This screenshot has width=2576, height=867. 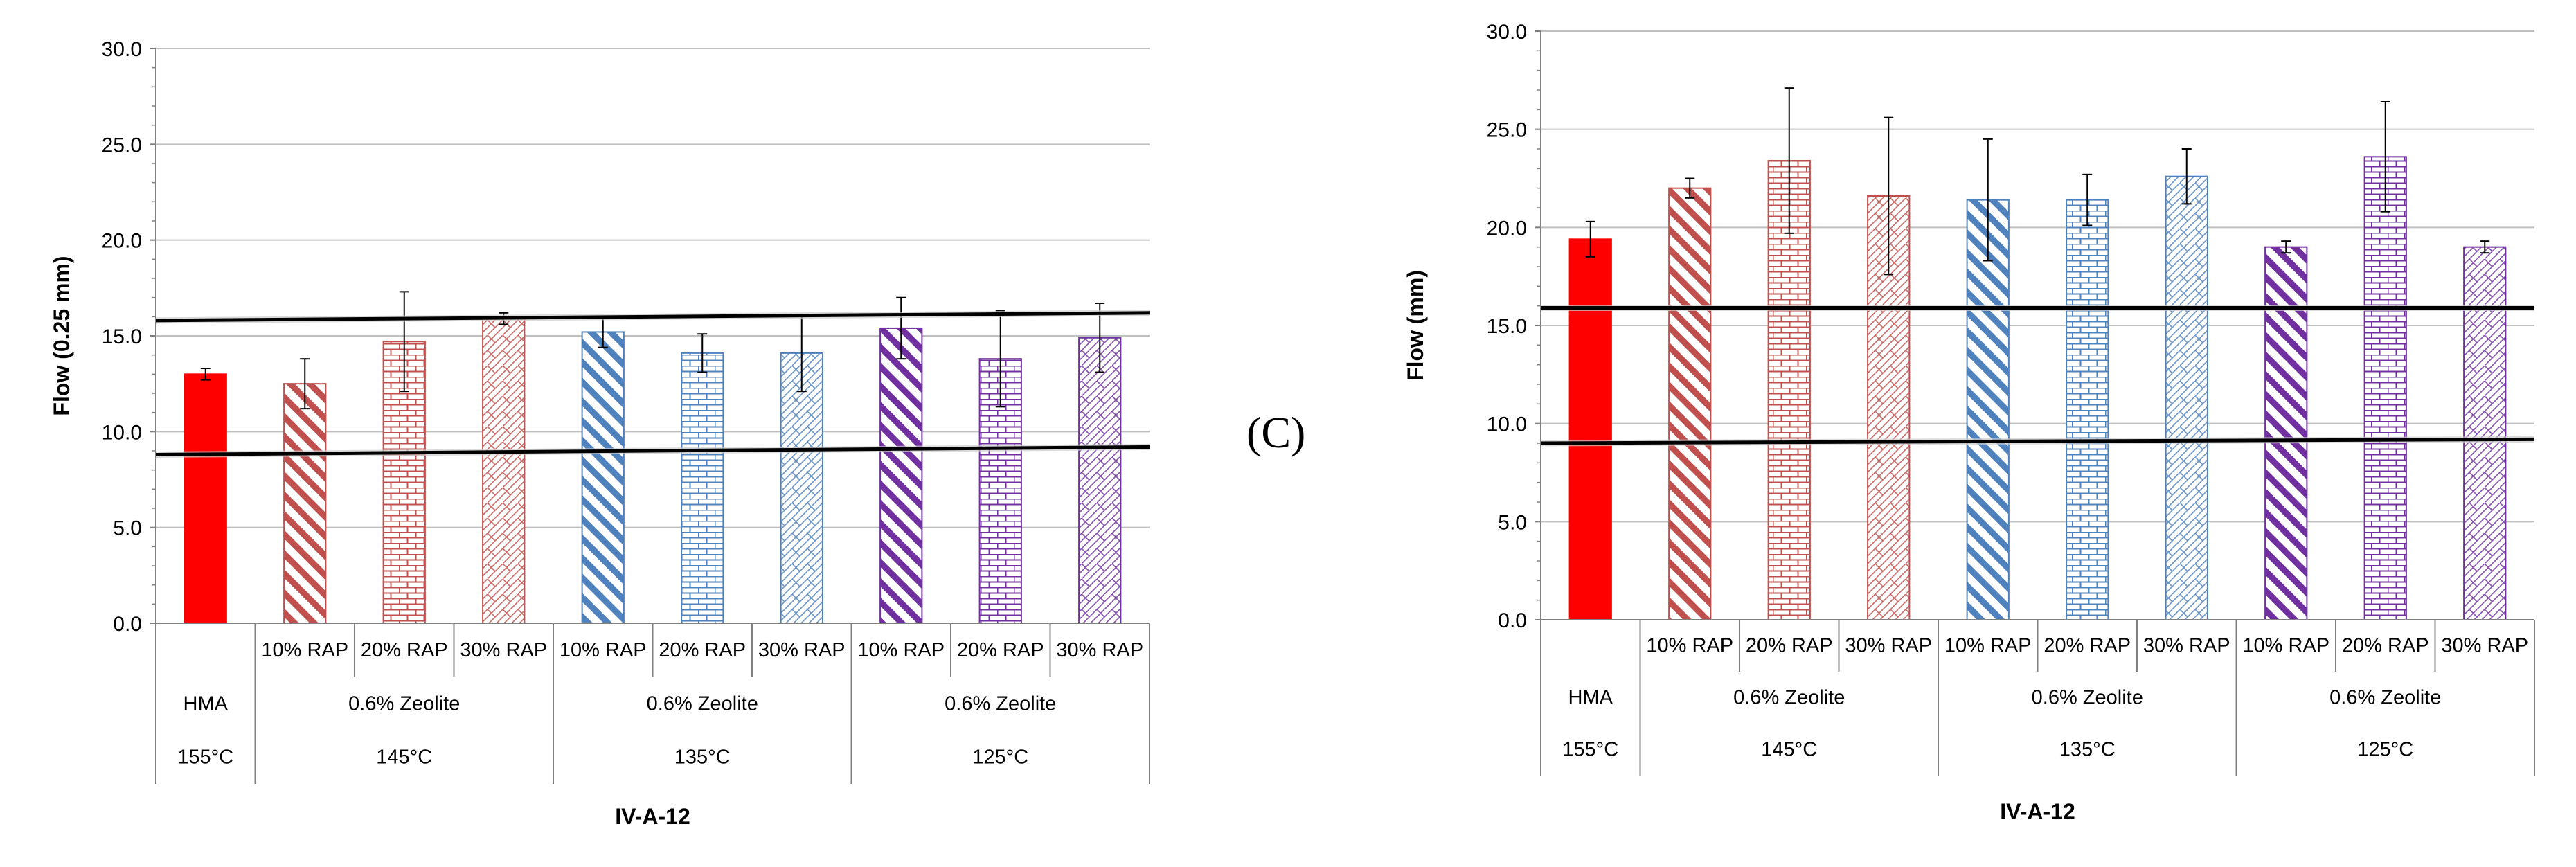 I want to click on y-axis-label: Flow (0.25 mm), so click(x=62, y=335).